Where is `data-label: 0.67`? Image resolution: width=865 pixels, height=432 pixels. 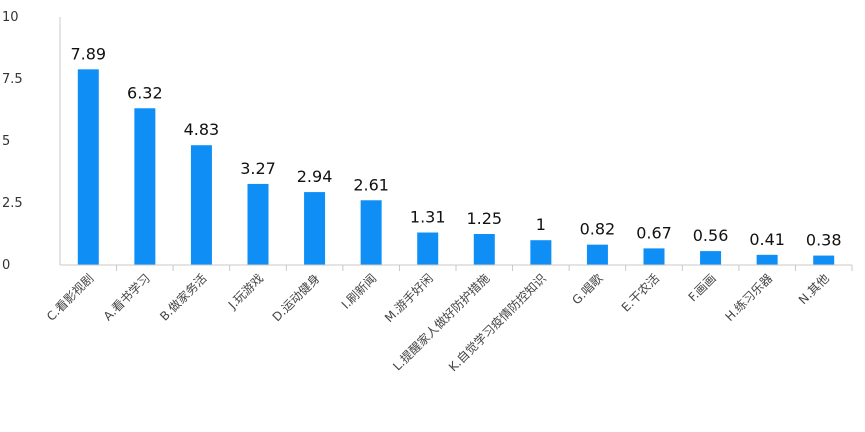
data-label: 0.67 is located at coordinates (654, 232).